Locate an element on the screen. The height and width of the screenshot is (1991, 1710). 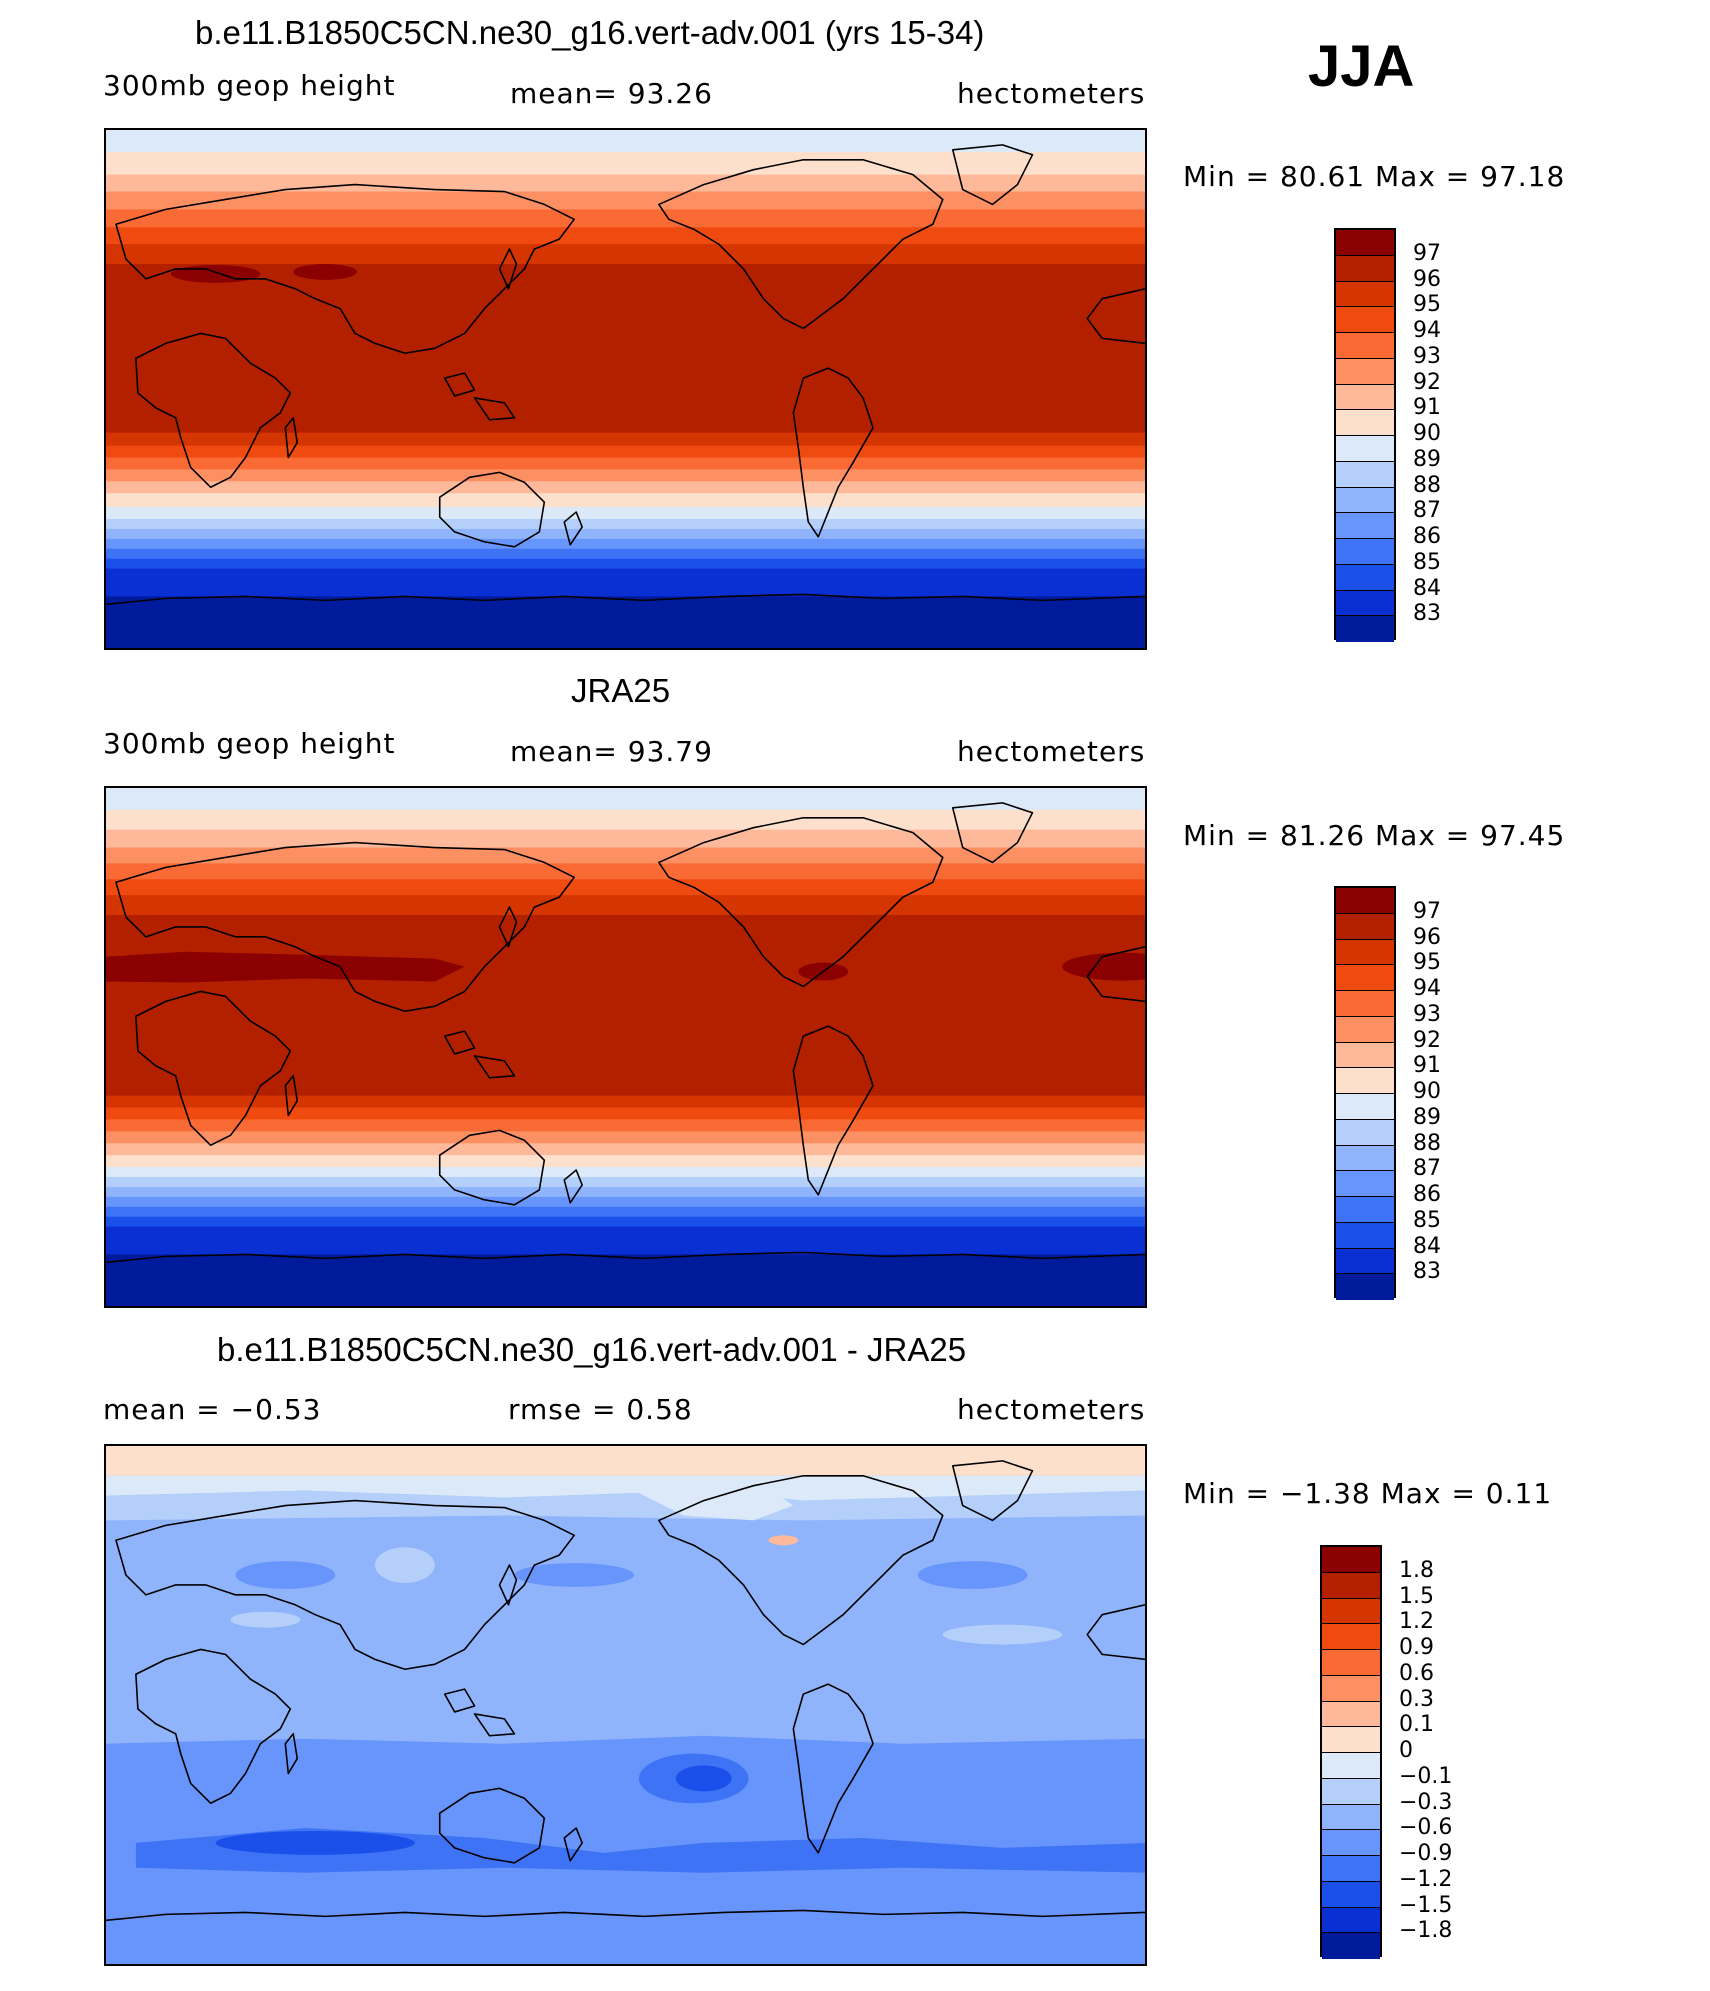
colorbar-tick-label: −0.6 is located at coordinates (1426, 1828).